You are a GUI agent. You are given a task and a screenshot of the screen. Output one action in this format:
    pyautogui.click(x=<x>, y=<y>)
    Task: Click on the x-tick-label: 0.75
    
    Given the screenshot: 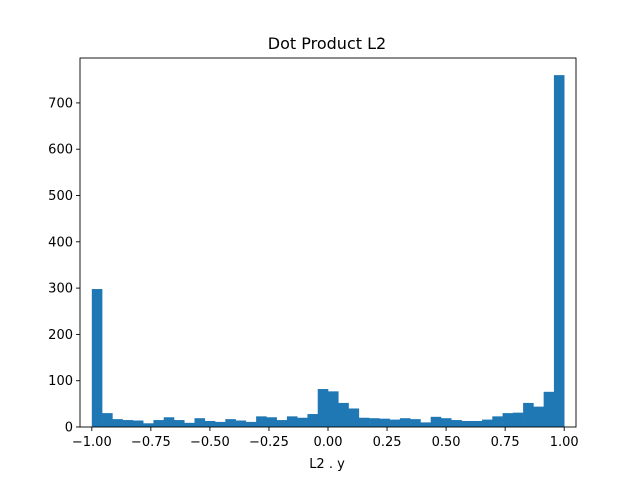 What is the action you would take?
    pyautogui.click(x=505, y=442)
    